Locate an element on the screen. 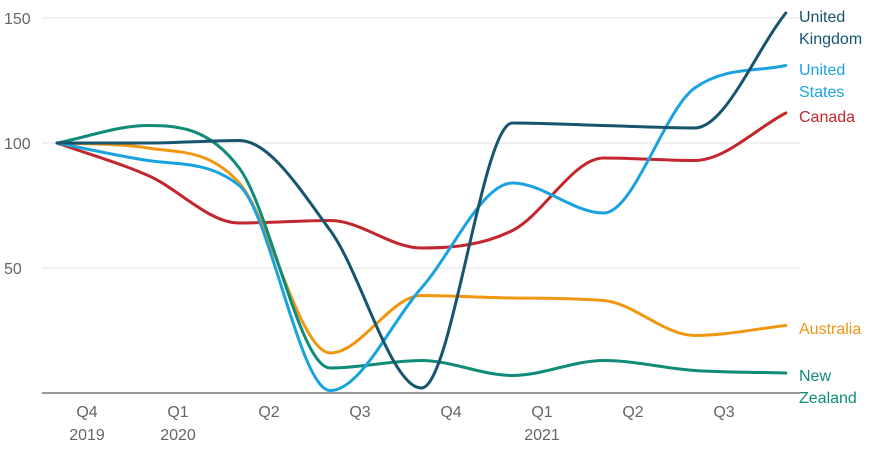 The image size is (872, 456). series-label-new-zealand: New Zealand is located at coordinates (828, 387).